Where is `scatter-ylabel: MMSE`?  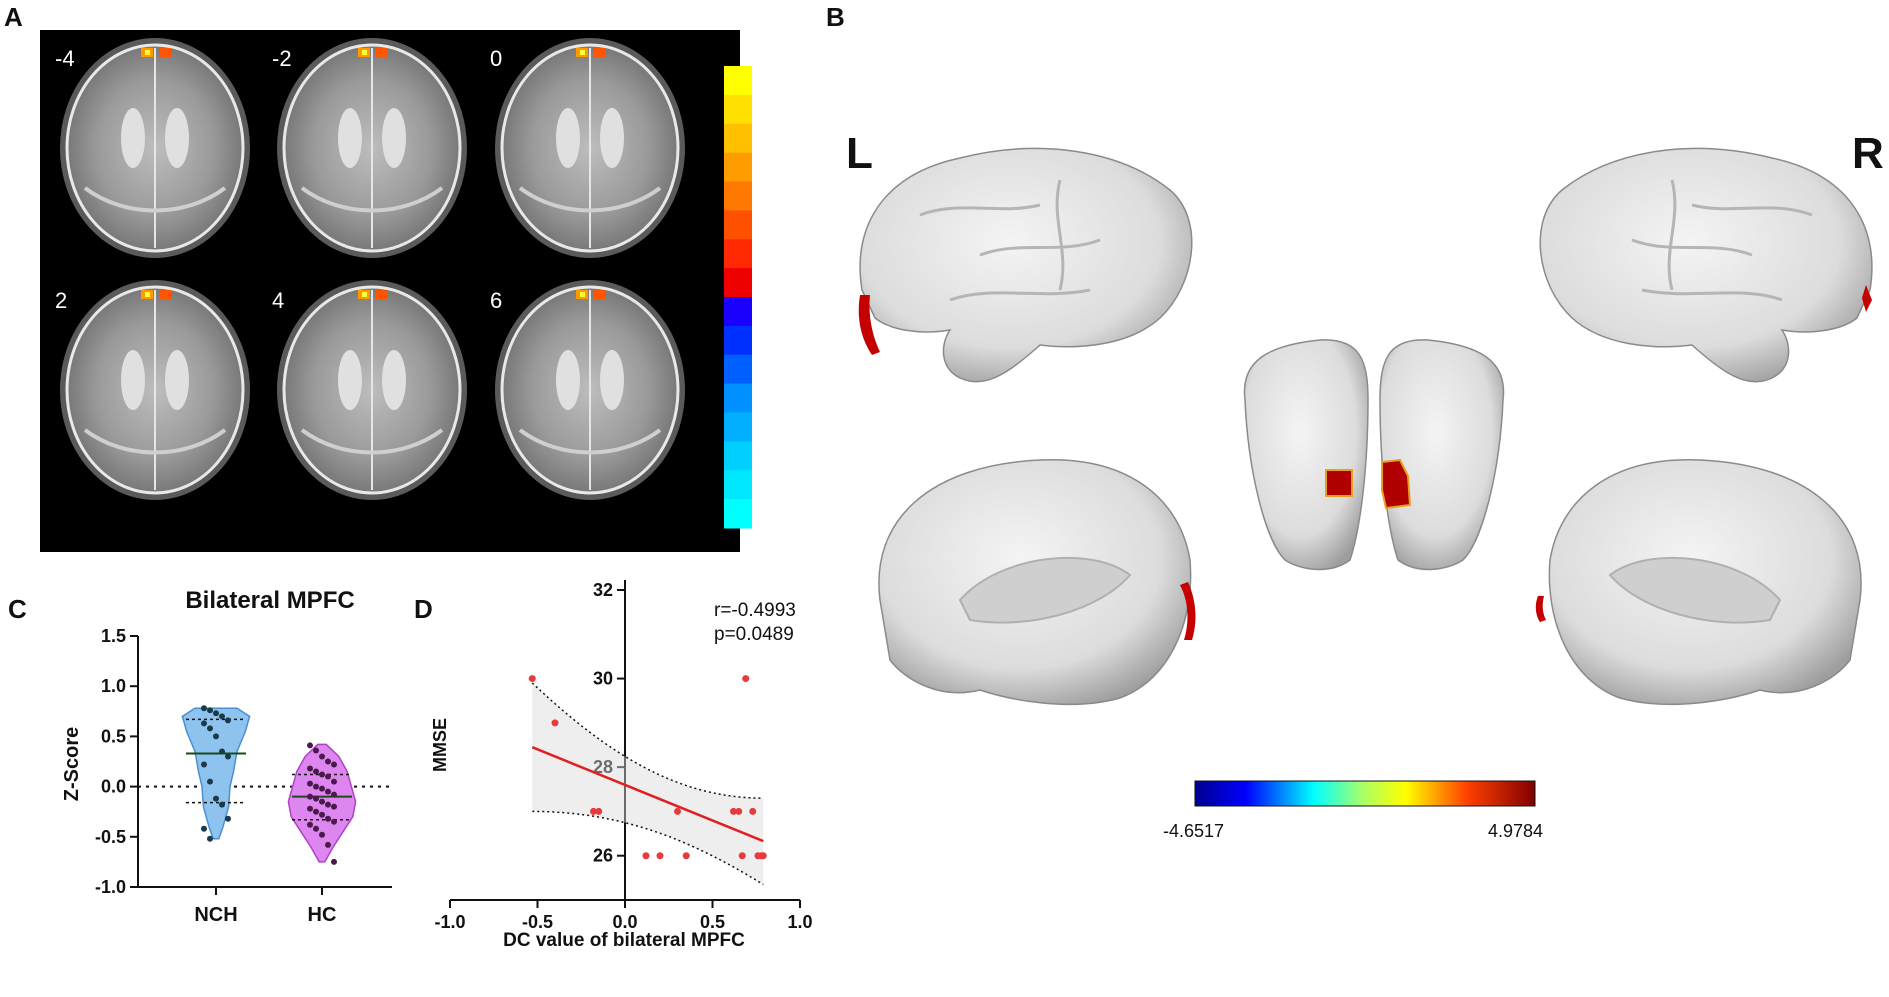 scatter-ylabel: MMSE is located at coordinates (440, 745).